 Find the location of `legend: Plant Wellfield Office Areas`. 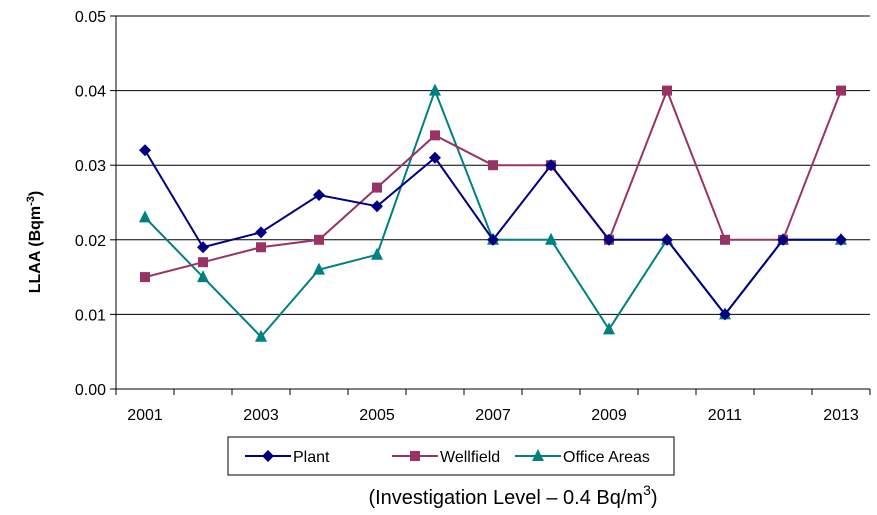

legend: Plant Wellfield Office Areas is located at coordinates (451, 456).